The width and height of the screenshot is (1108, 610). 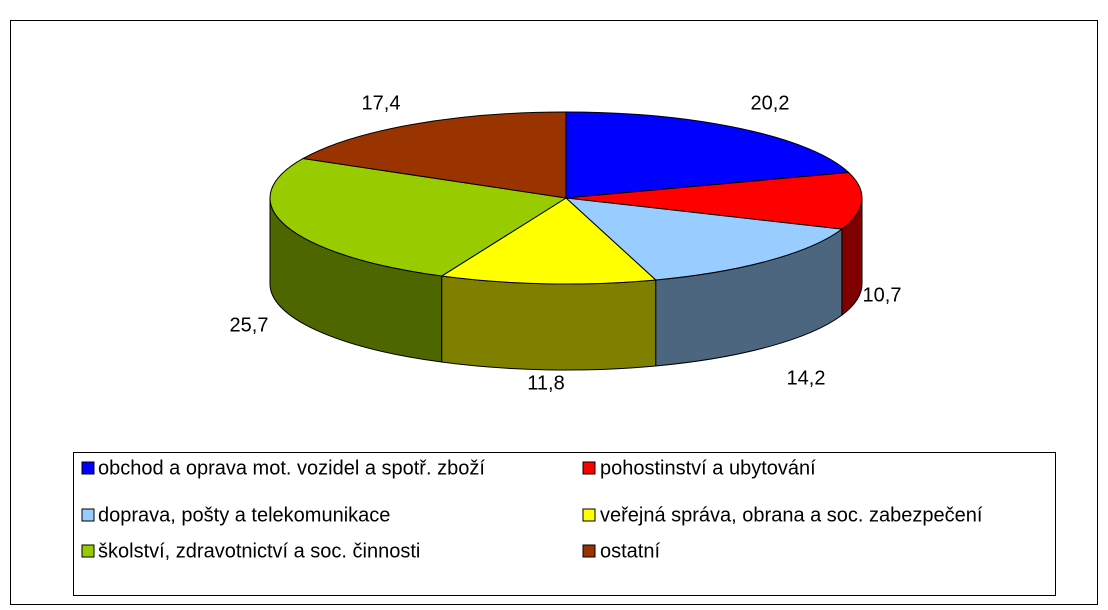 I want to click on data-label: 25,7, so click(x=249, y=325).